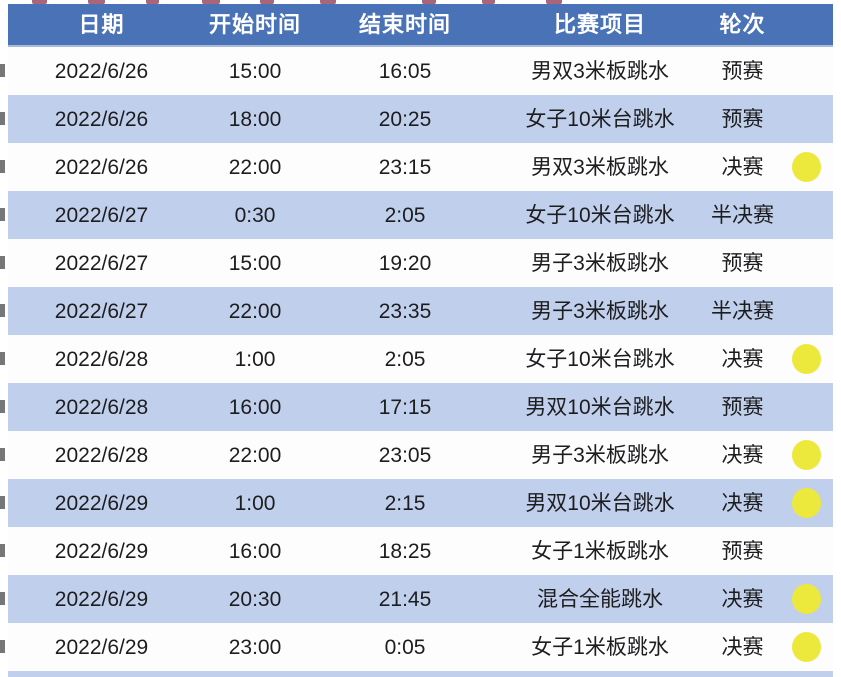 The width and height of the screenshot is (841, 677). What do you see at coordinates (405, 551) in the screenshot?
I see `cell-end-time: 18:25` at bounding box center [405, 551].